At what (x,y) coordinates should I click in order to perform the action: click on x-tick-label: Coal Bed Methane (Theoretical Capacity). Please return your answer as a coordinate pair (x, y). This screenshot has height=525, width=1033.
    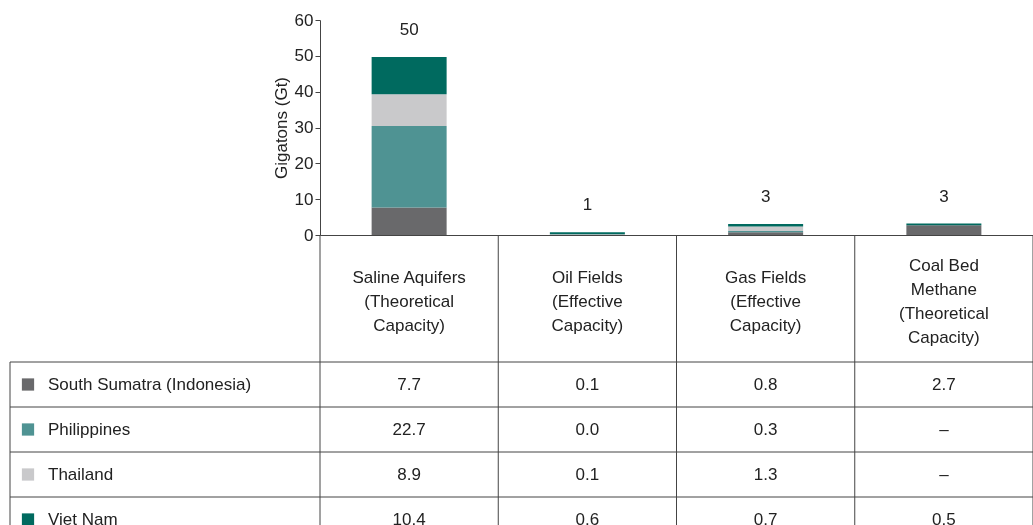
    Looking at the image, I should click on (943, 301).